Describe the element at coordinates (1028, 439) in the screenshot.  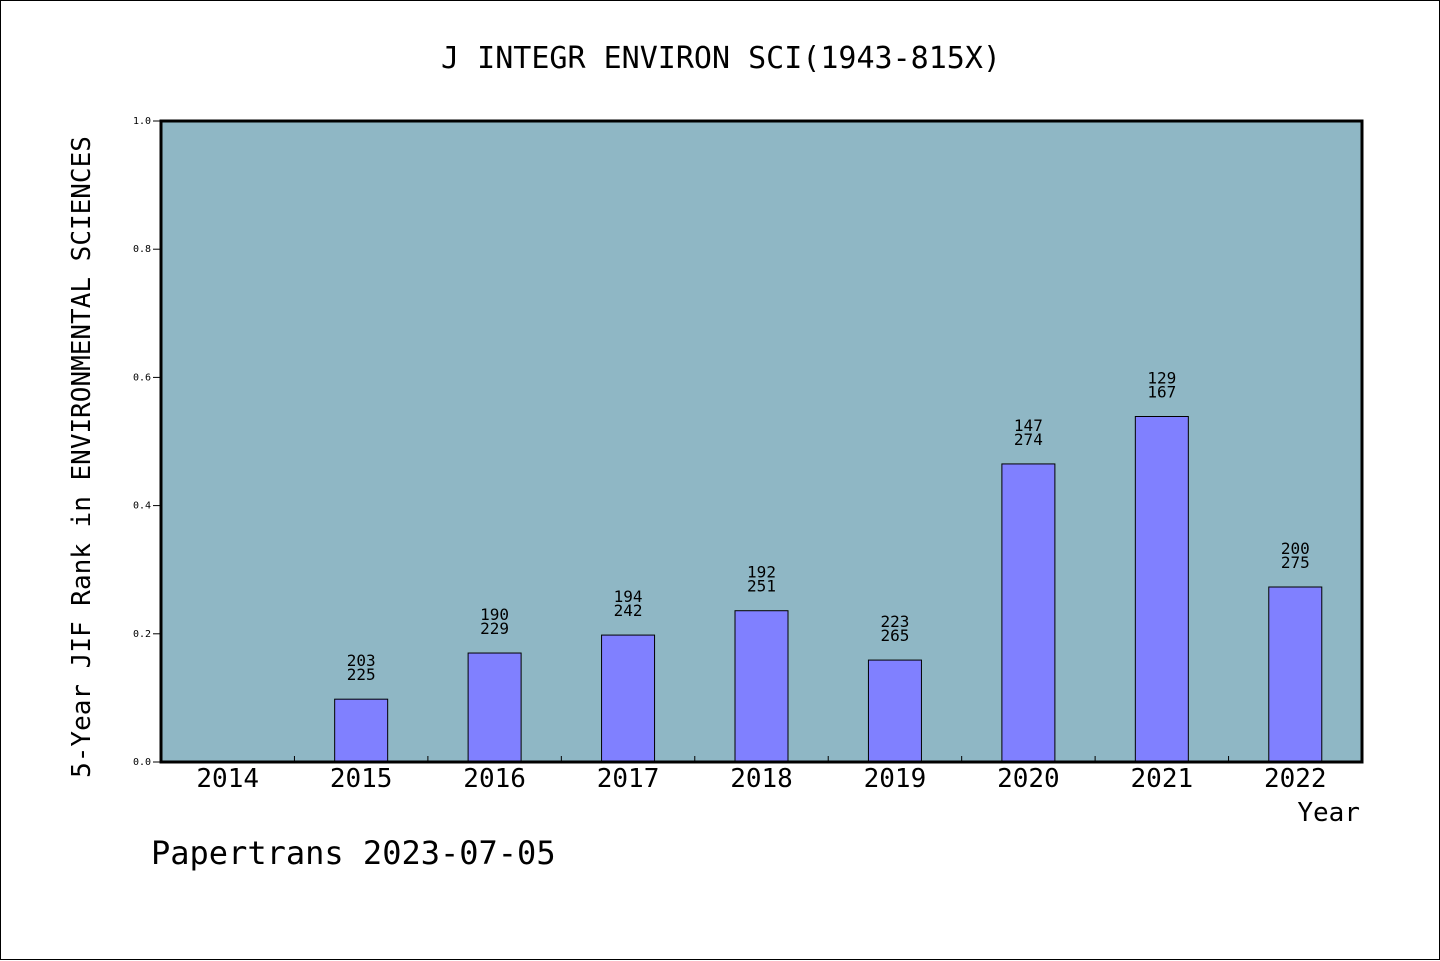
I see `bar-label-total-2020: 274` at that location.